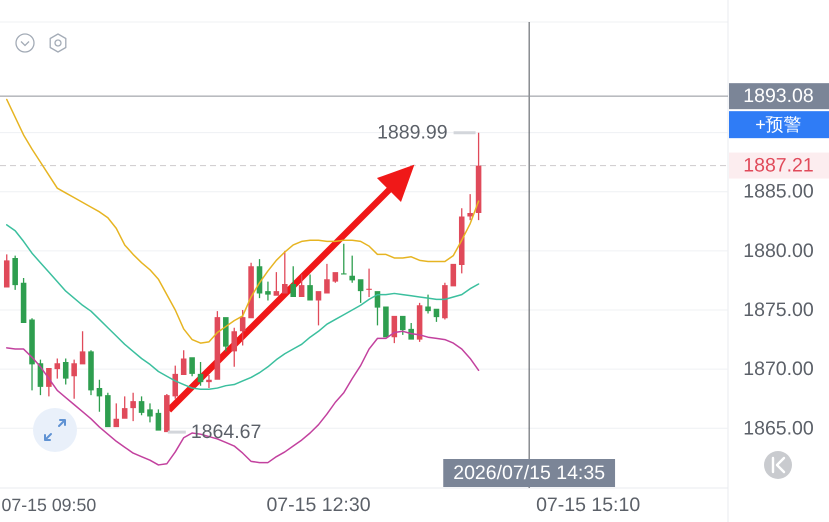  Describe the element at coordinates (48, 505) in the screenshot. I see `x-tick-label: 07-15 09:50` at that location.